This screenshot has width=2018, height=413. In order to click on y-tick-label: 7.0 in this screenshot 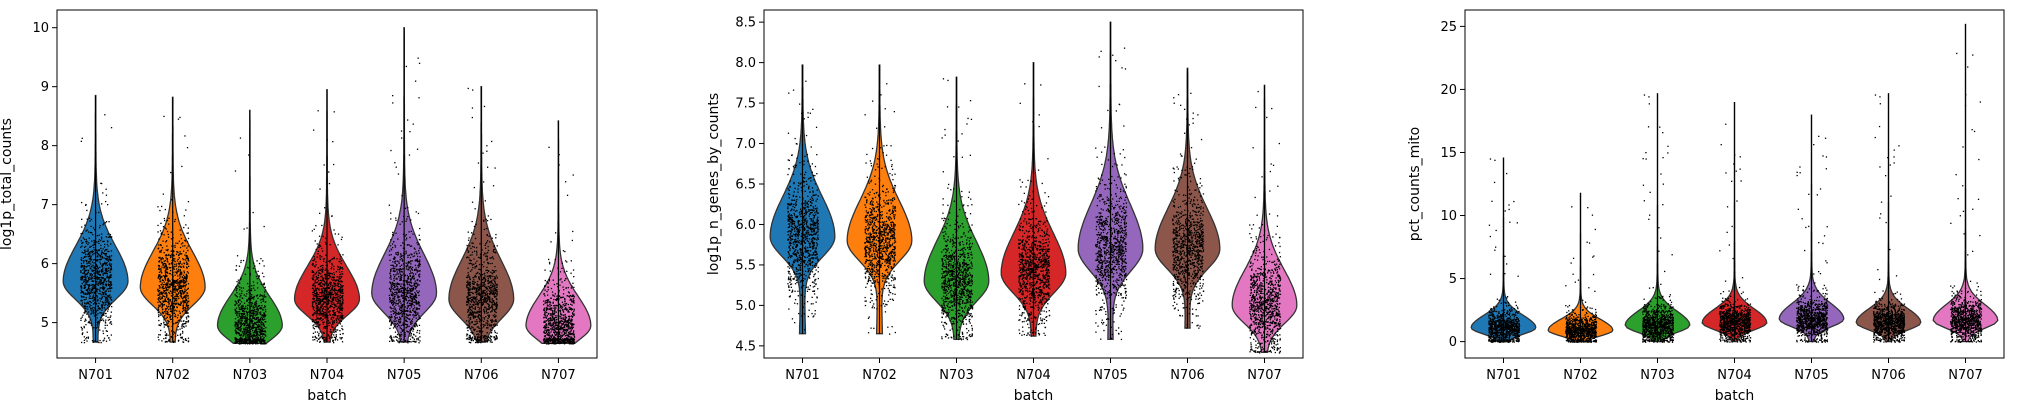, I will do `click(745, 144)`.